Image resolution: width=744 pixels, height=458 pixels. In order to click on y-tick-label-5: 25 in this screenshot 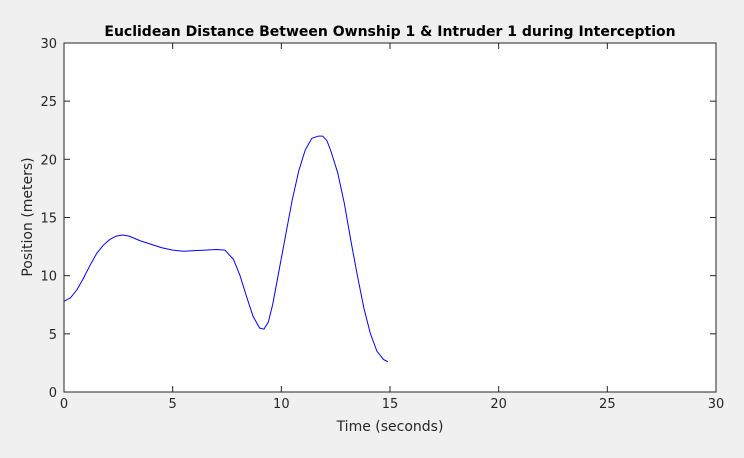, I will do `click(48, 102)`.